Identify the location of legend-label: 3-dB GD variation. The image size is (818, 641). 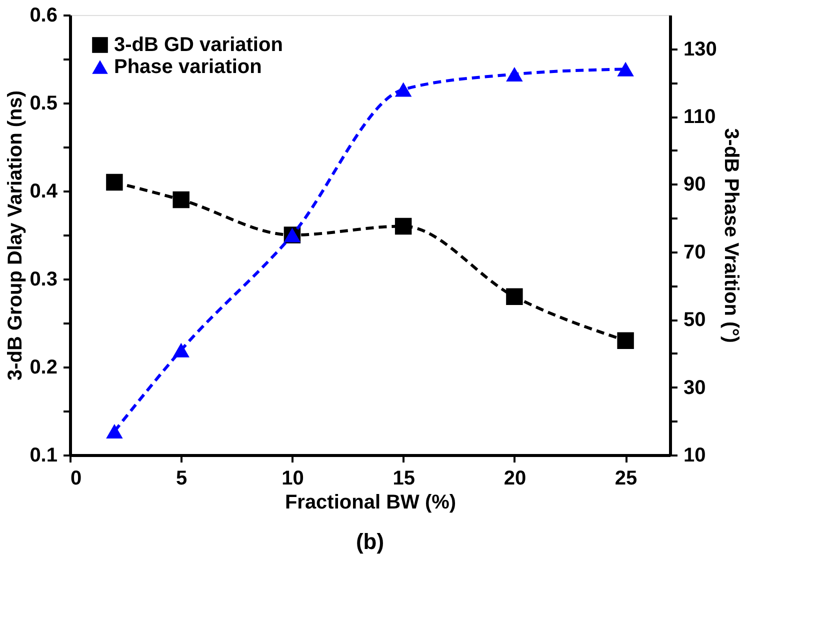
(198, 45).